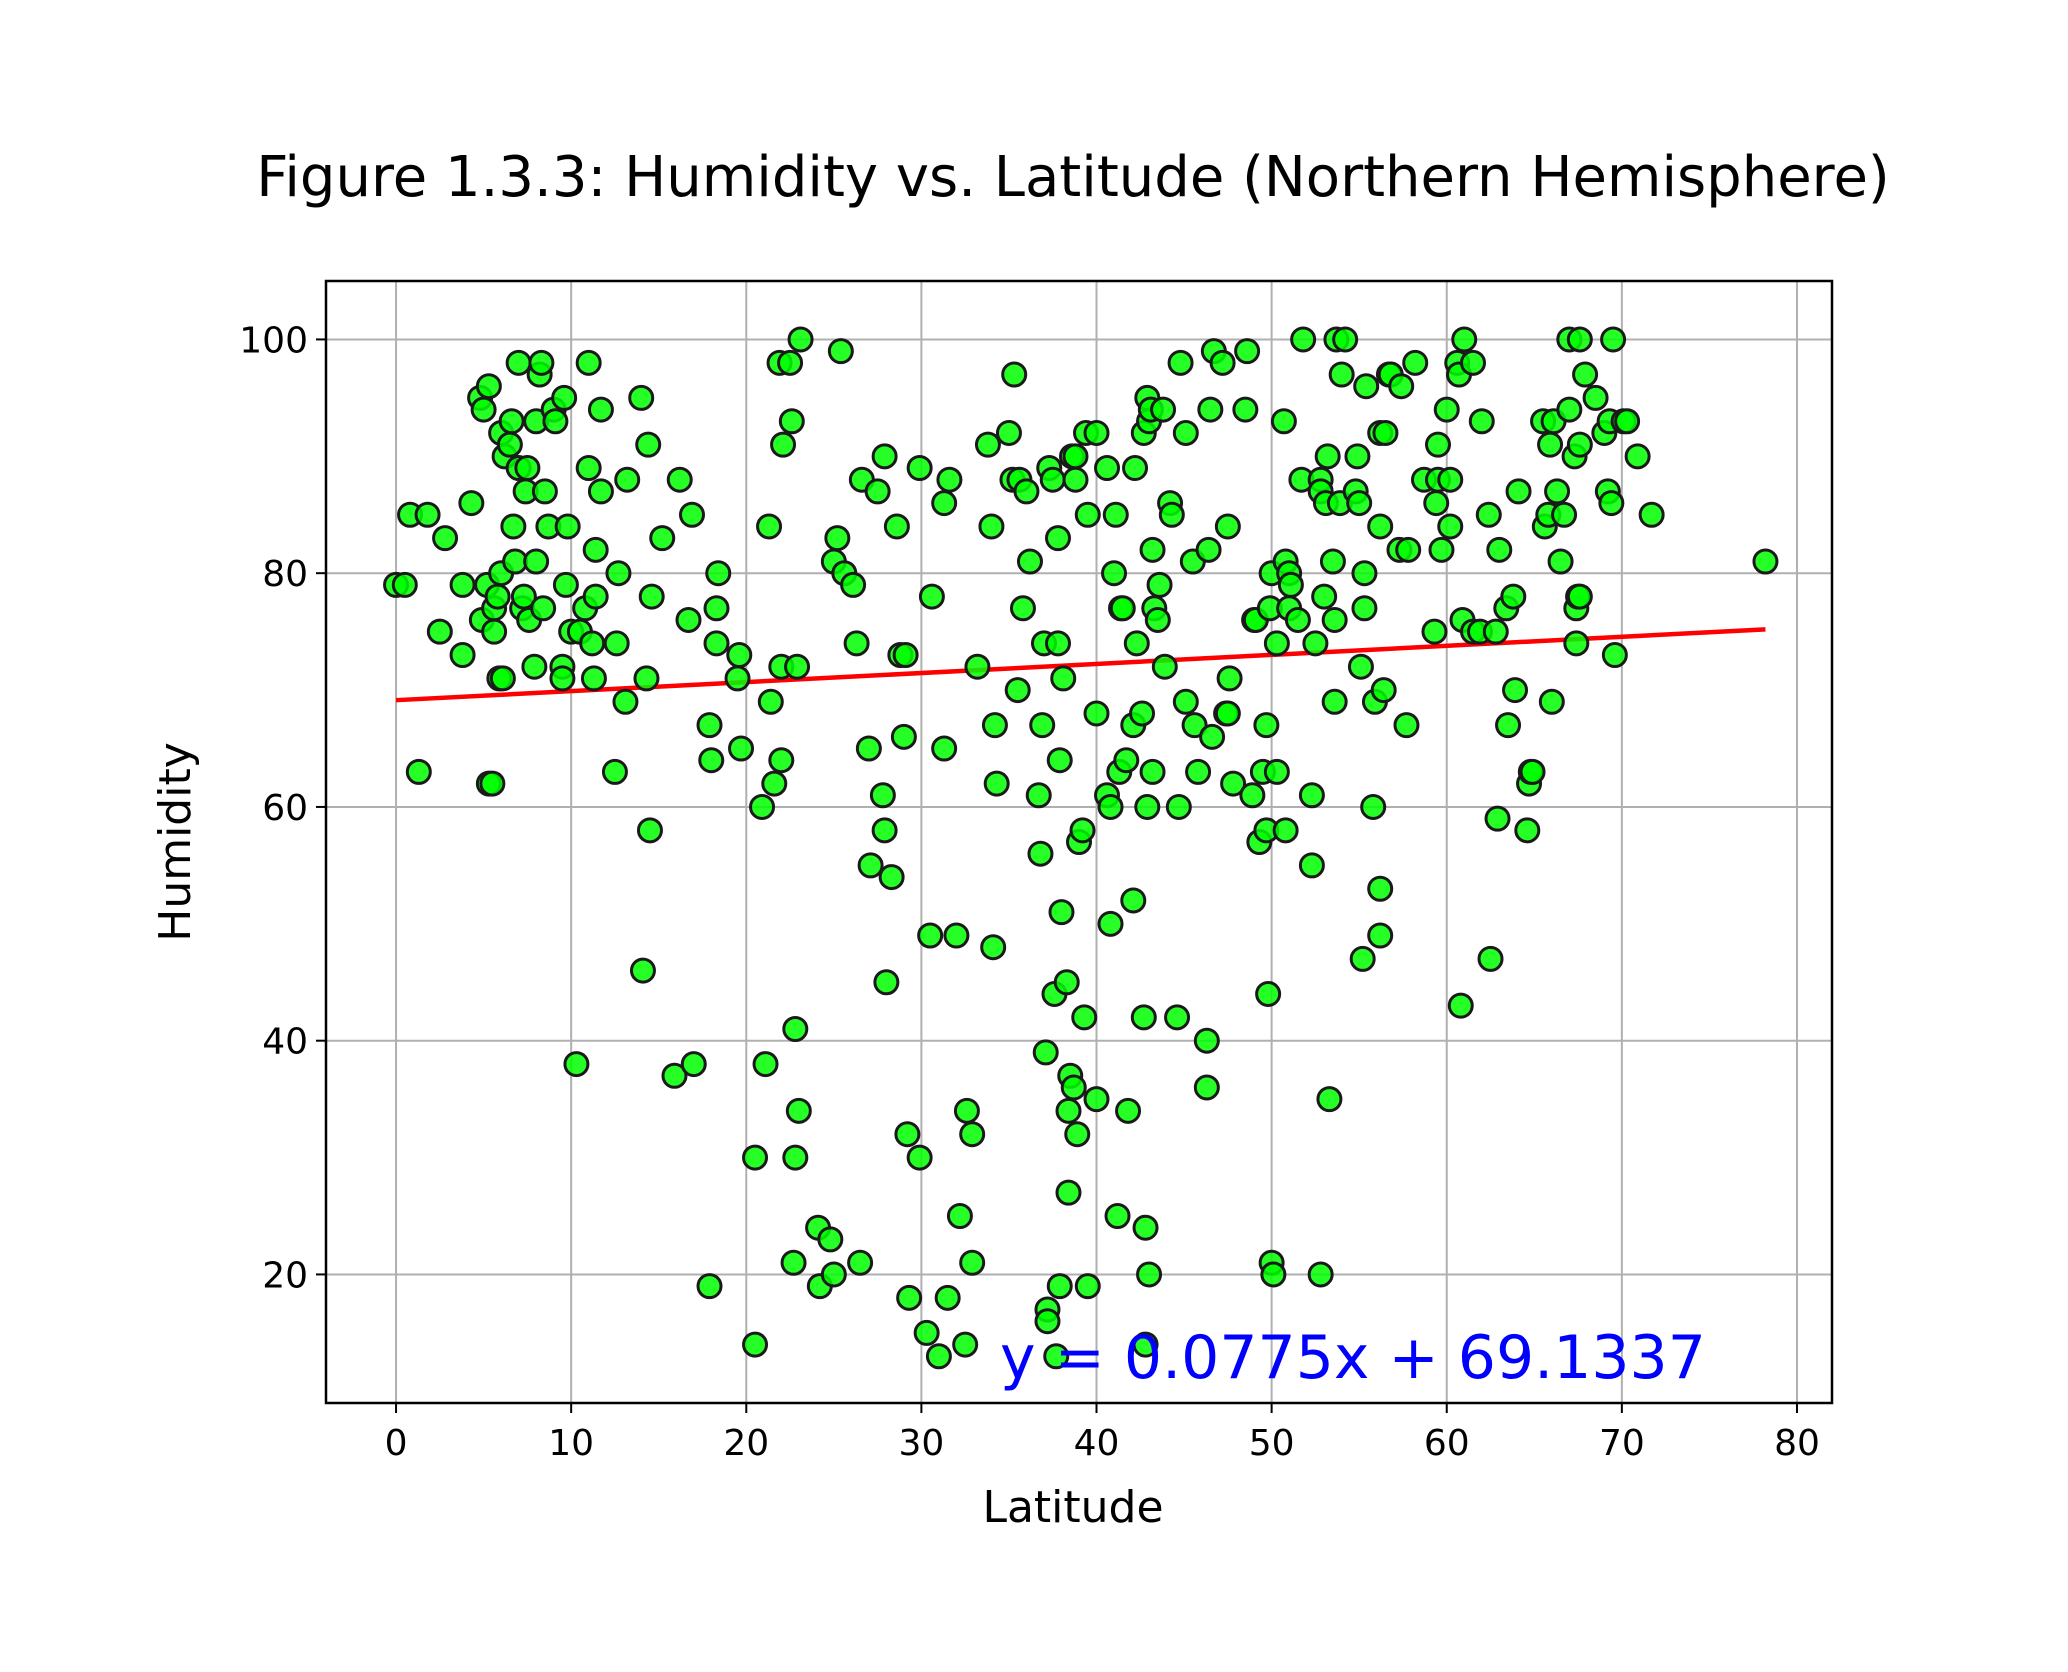 The width and height of the screenshot is (2068, 1672). What do you see at coordinates (921, 1443) in the screenshot?
I see `x-tick-label: 30` at bounding box center [921, 1443].